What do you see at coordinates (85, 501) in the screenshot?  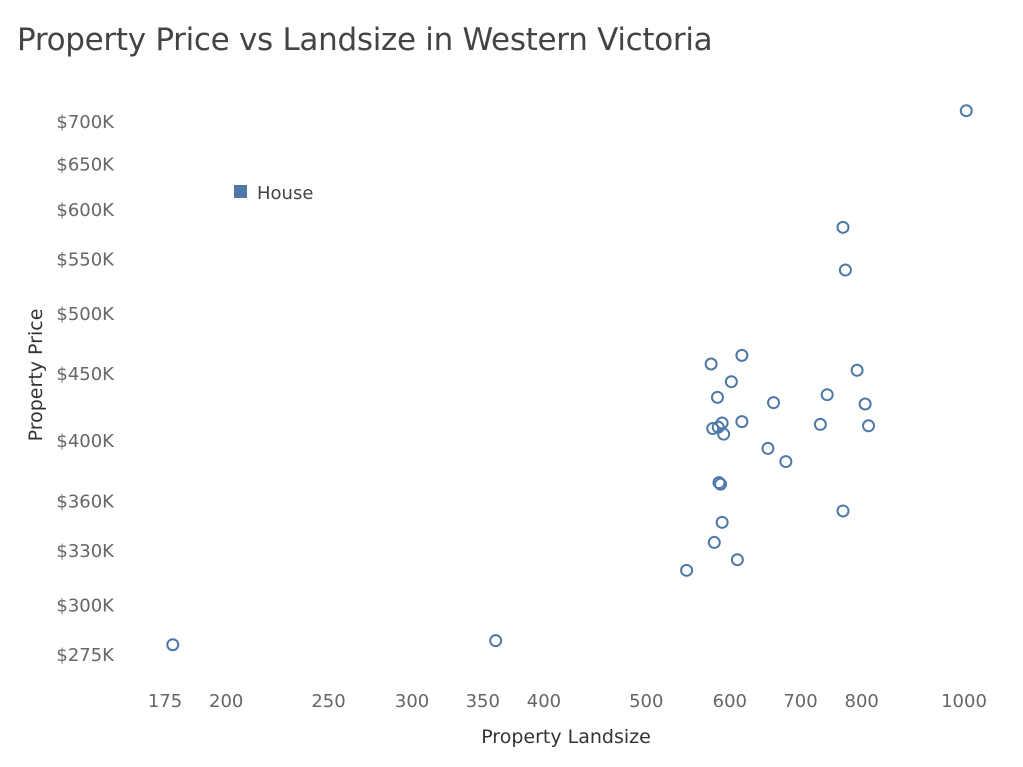 I see `y-tick-label: $360K` at bounding box center [85, 501].